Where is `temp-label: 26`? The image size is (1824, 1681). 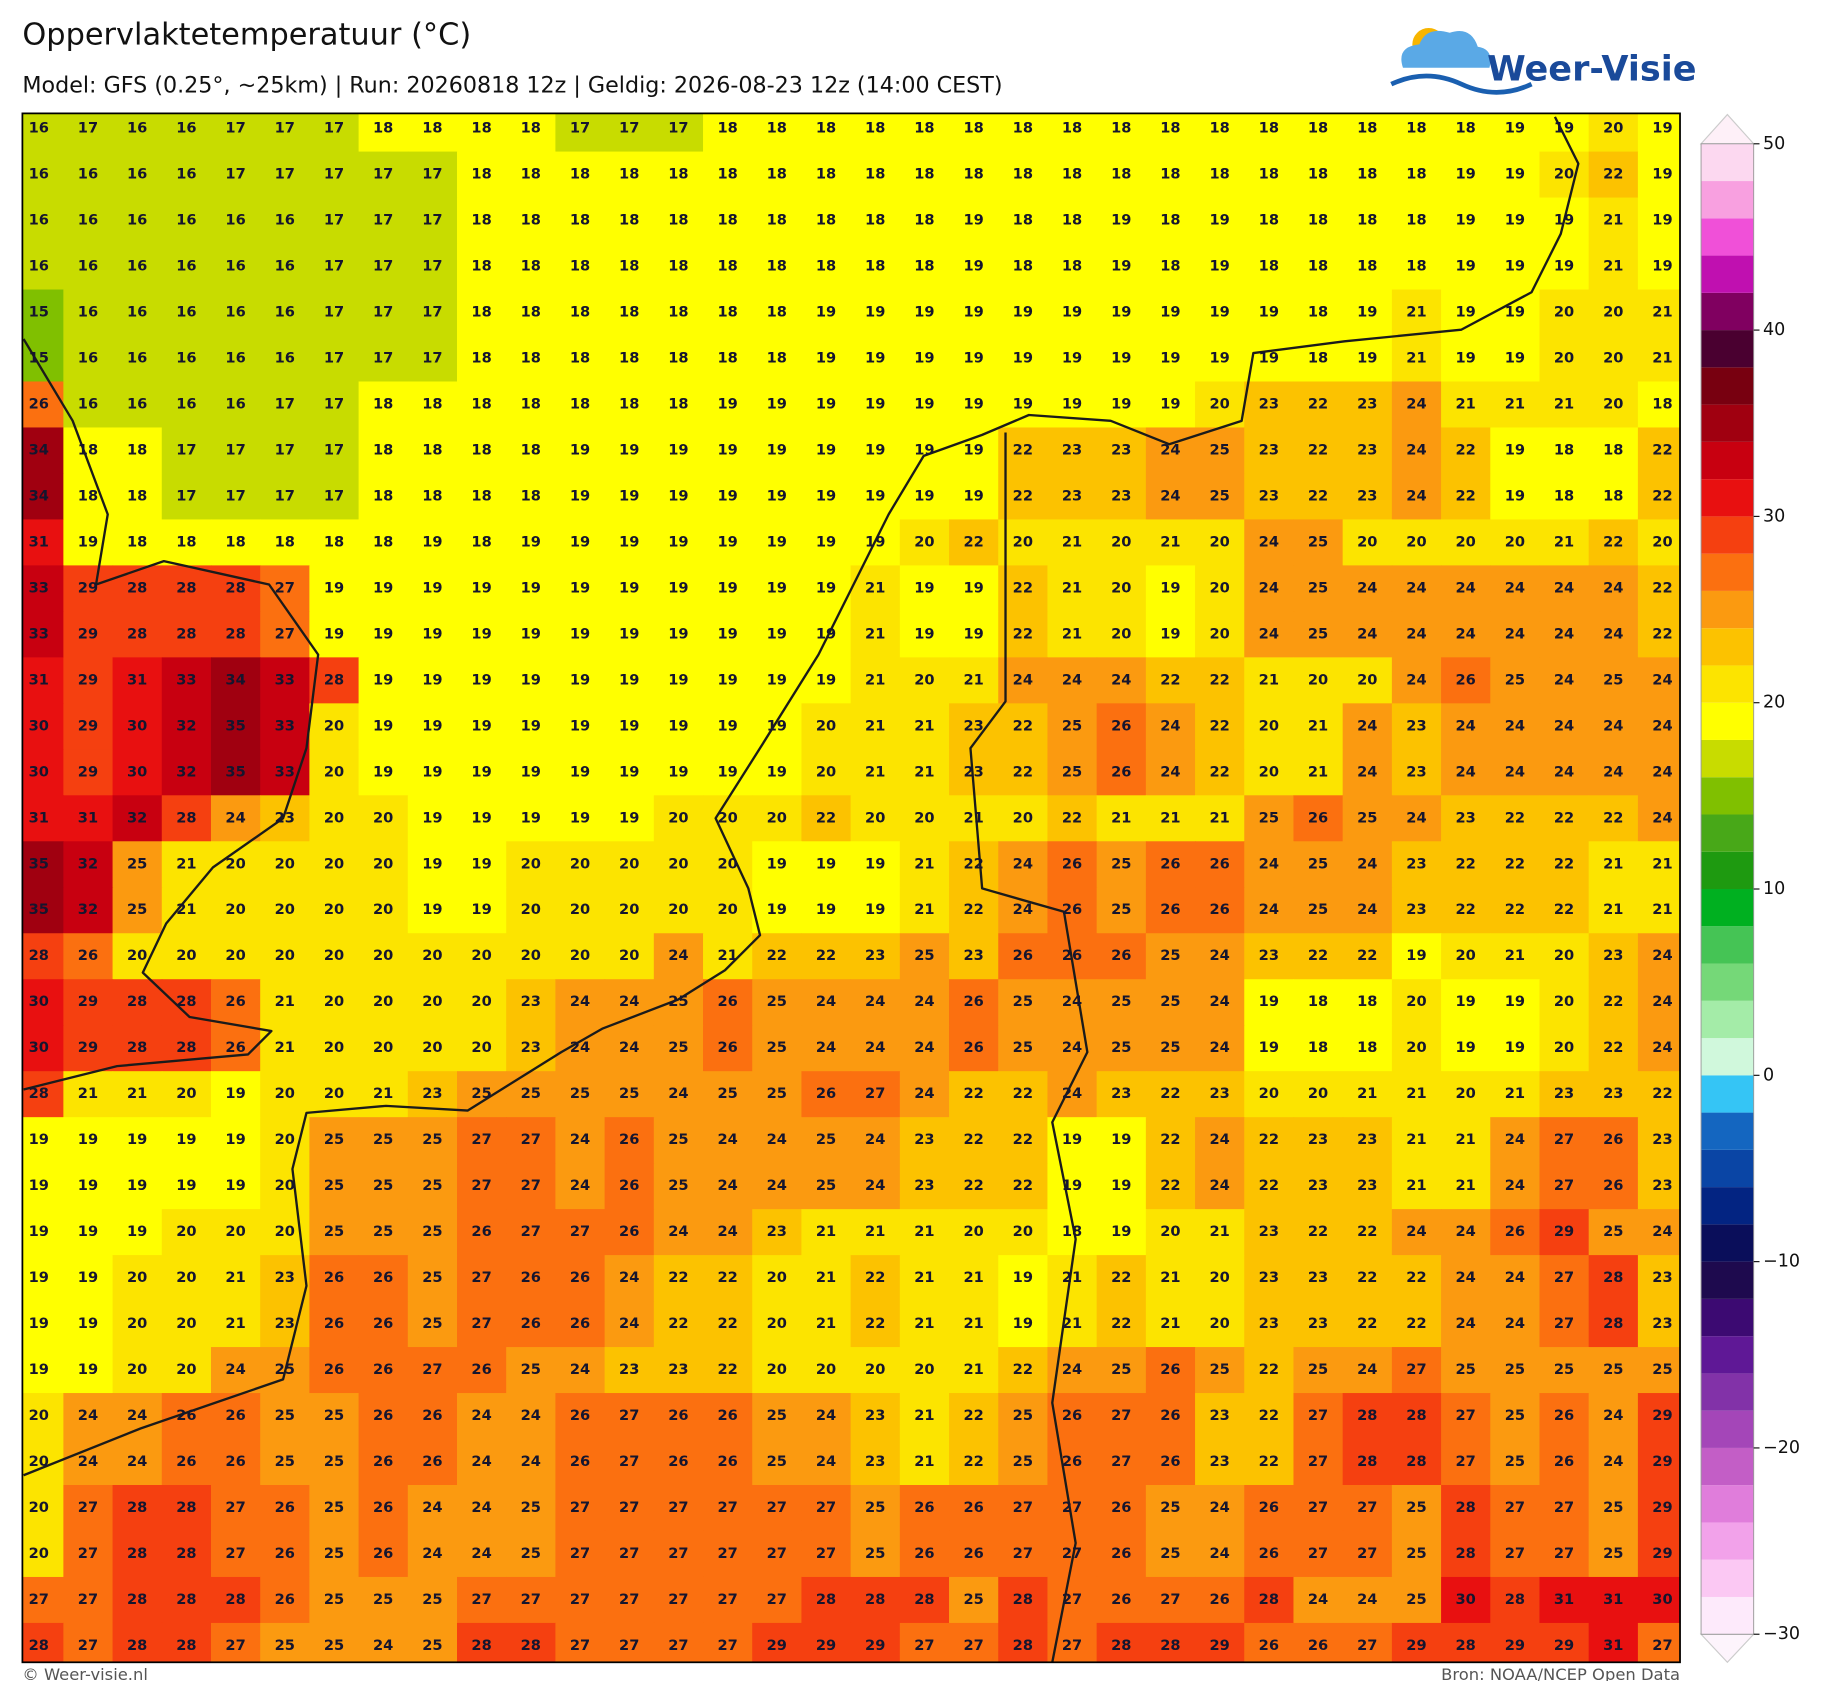 temp-label: 26 is located at coordinates (1121, 725).